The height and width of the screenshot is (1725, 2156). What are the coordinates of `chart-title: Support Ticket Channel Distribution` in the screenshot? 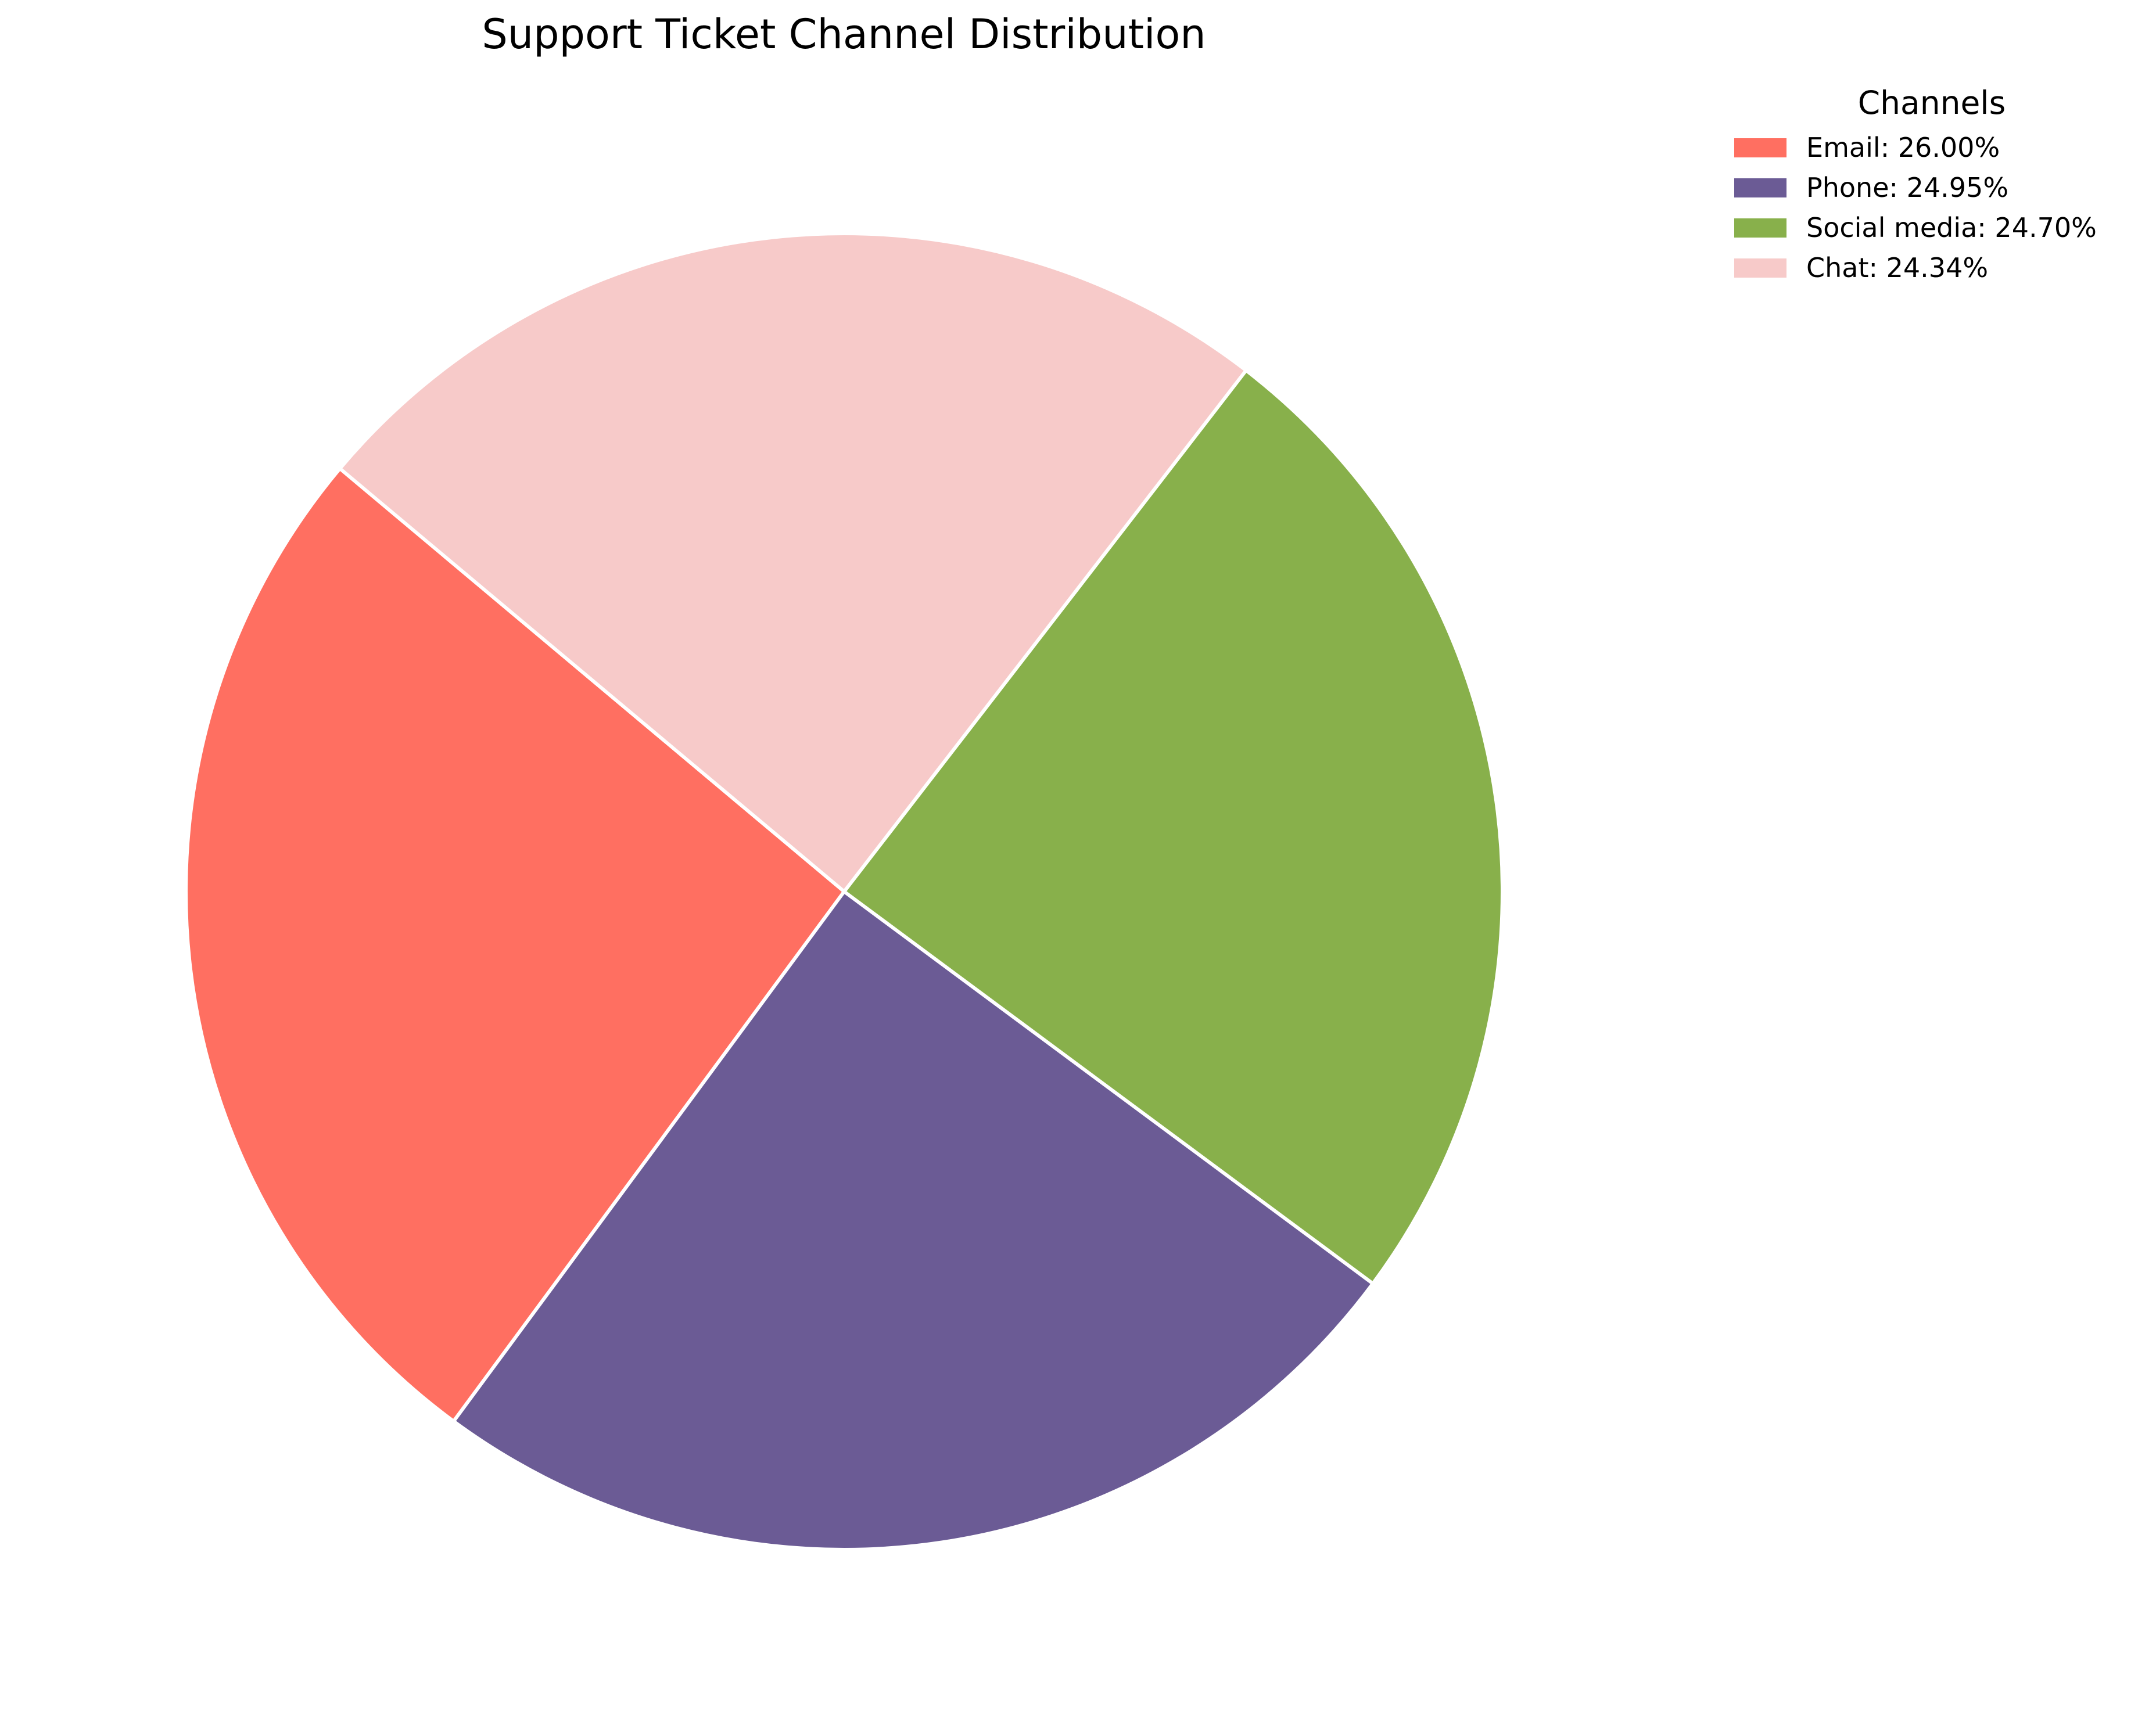 It's located at (844, 34).